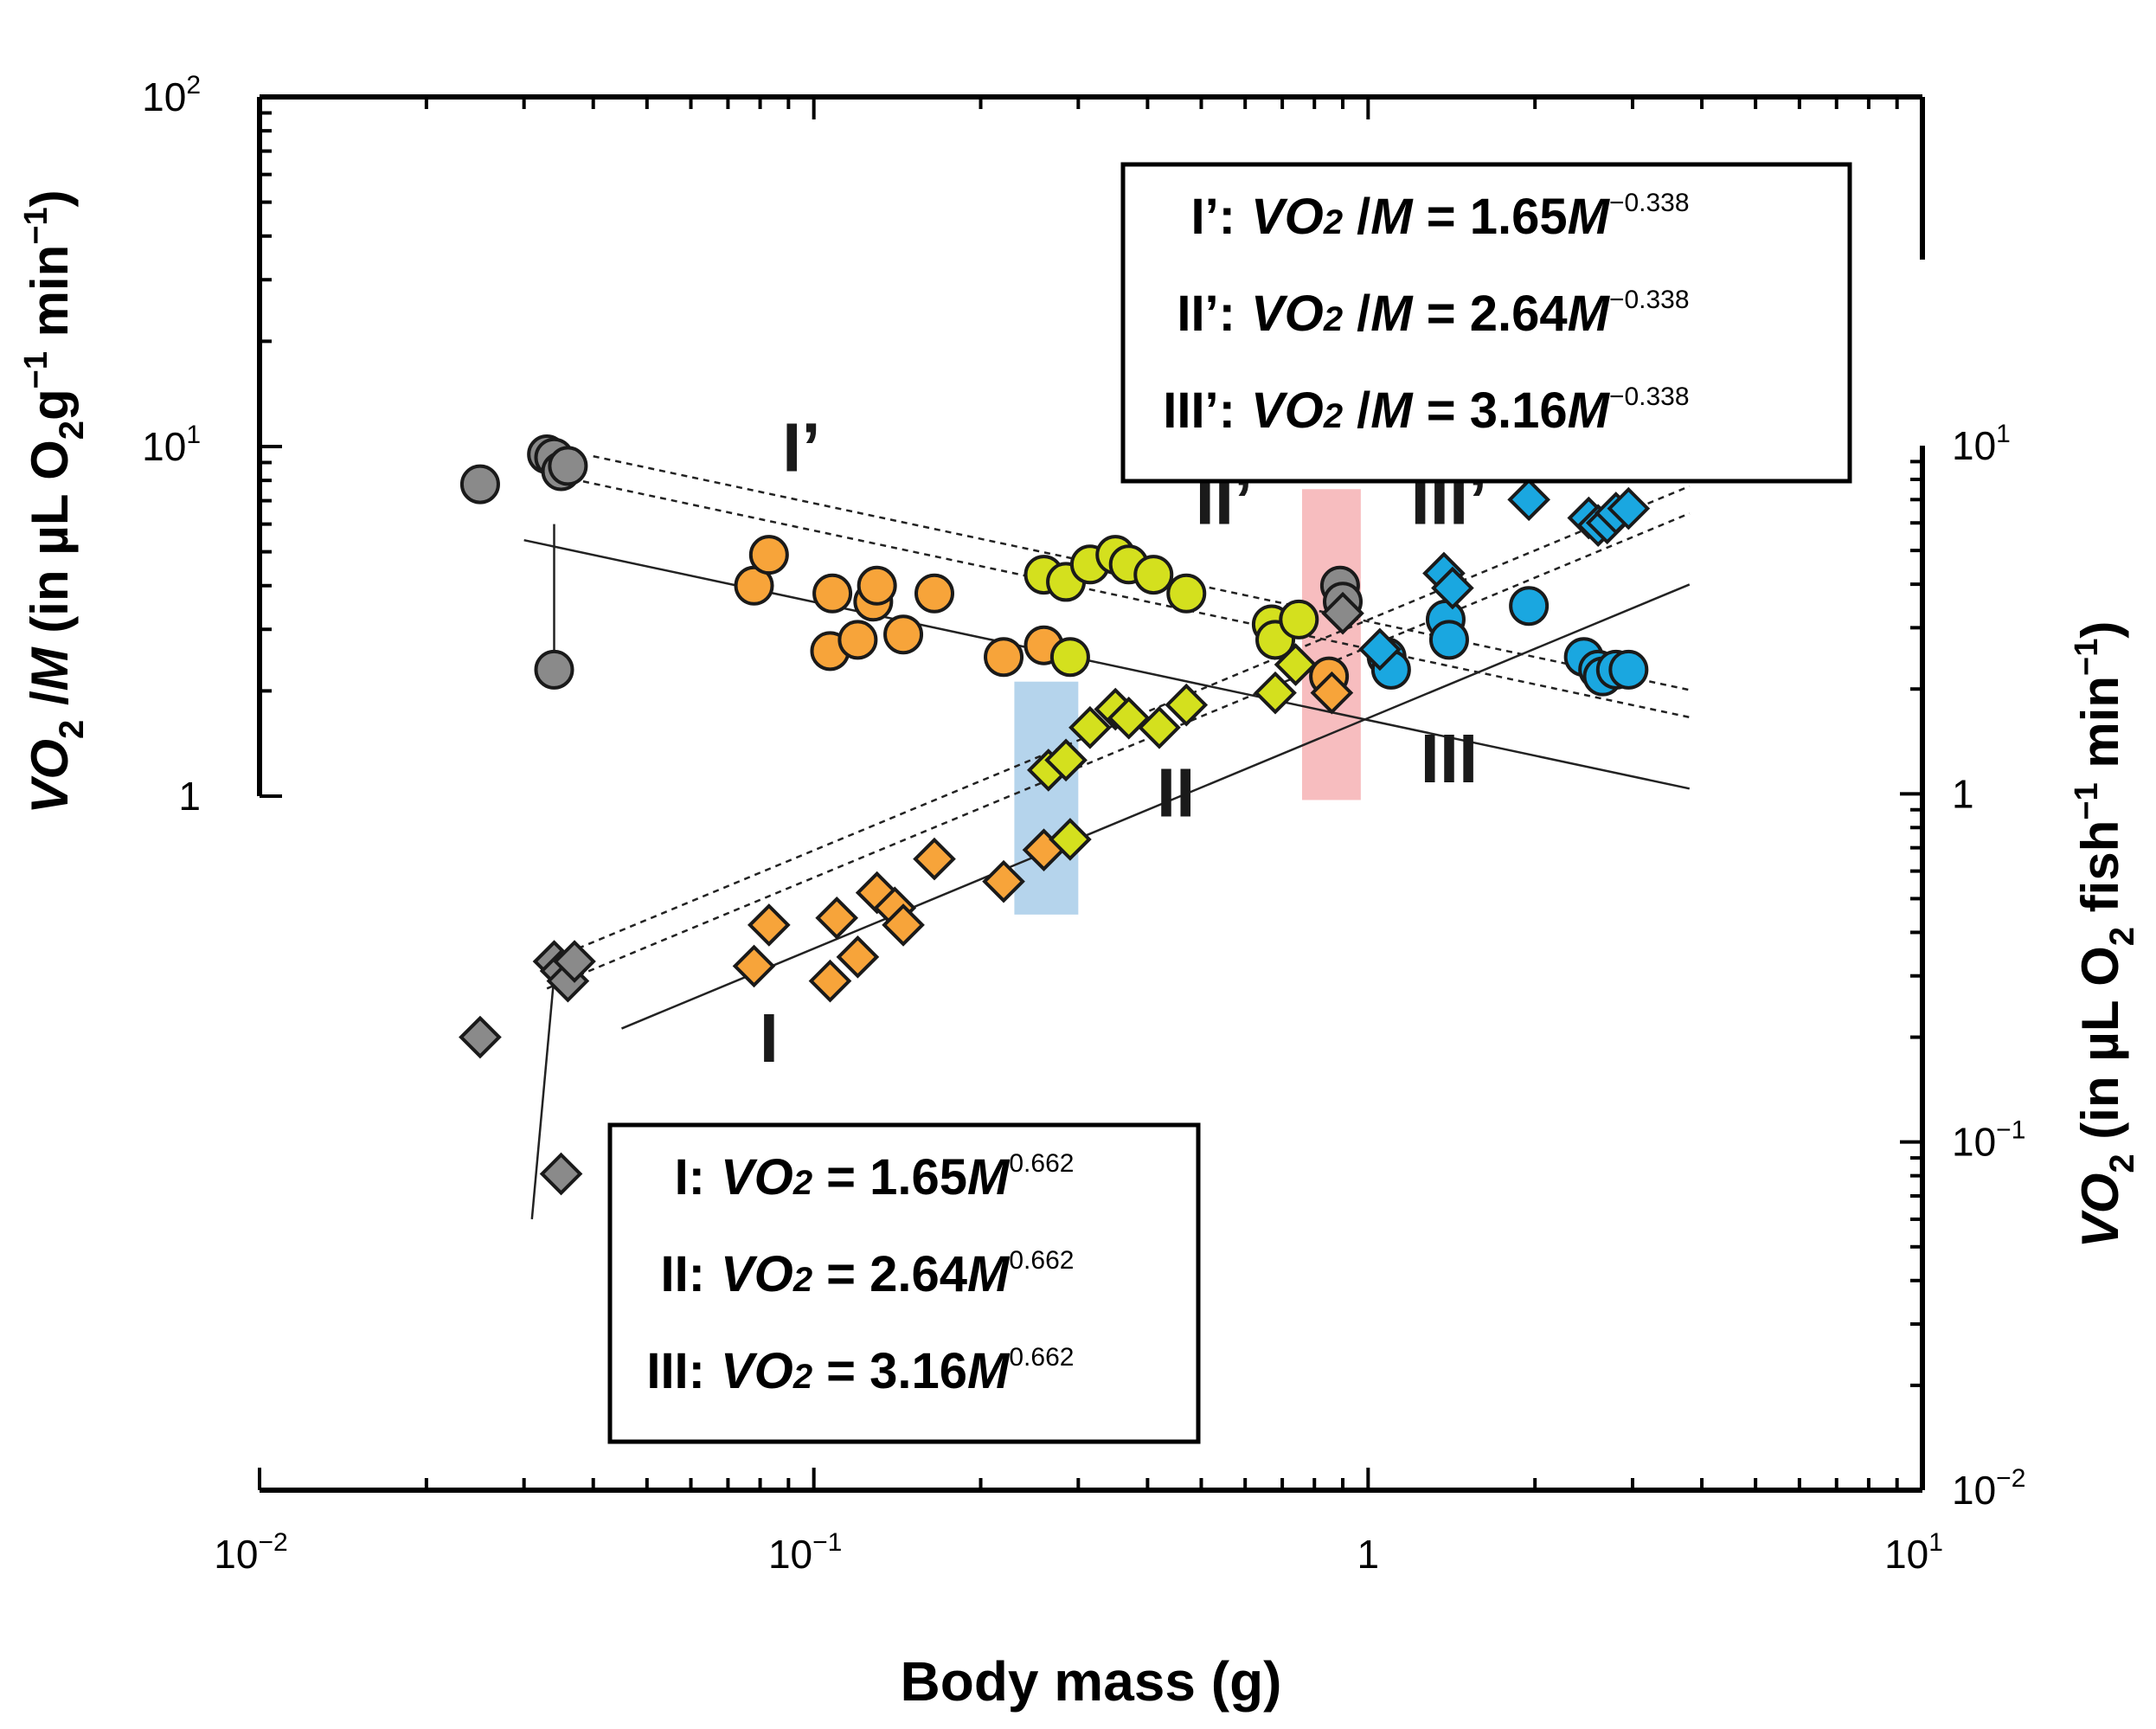 Image resolution: width=2156 pixels, height=1729 pixels. I want to click on right-y-axis-title: VO2​ (in µL O2​ fish−1​ min−1​), so click(2105, 935).